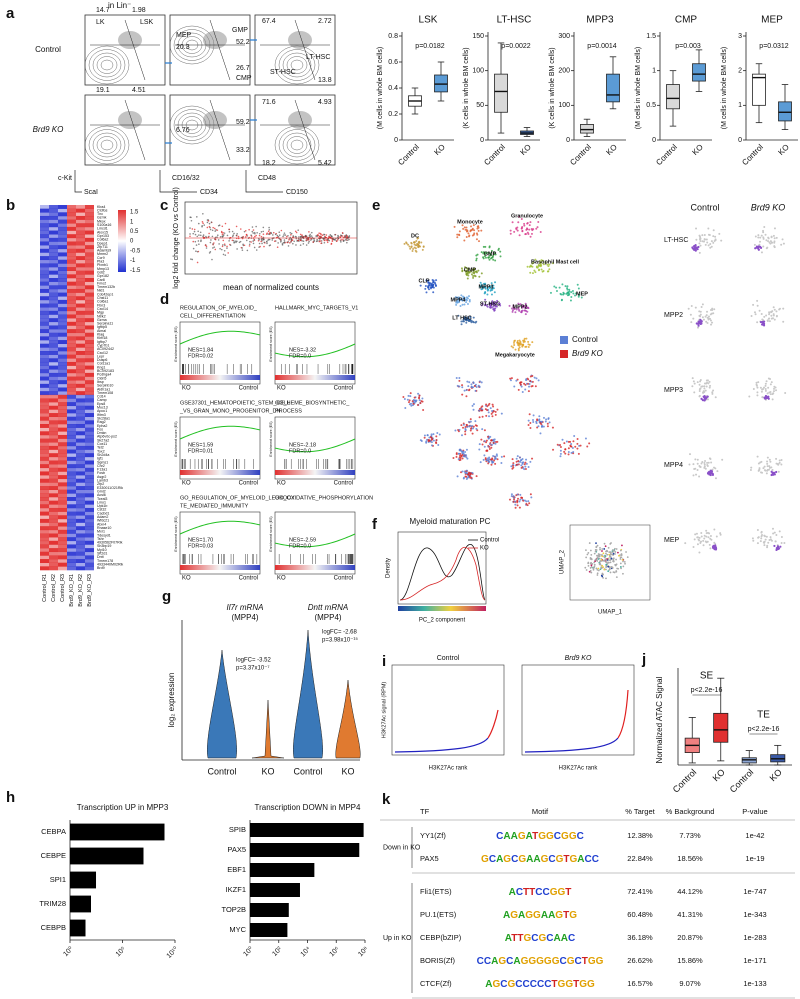  I want to click on y-tick-label: 0.2, so click(393, 114).